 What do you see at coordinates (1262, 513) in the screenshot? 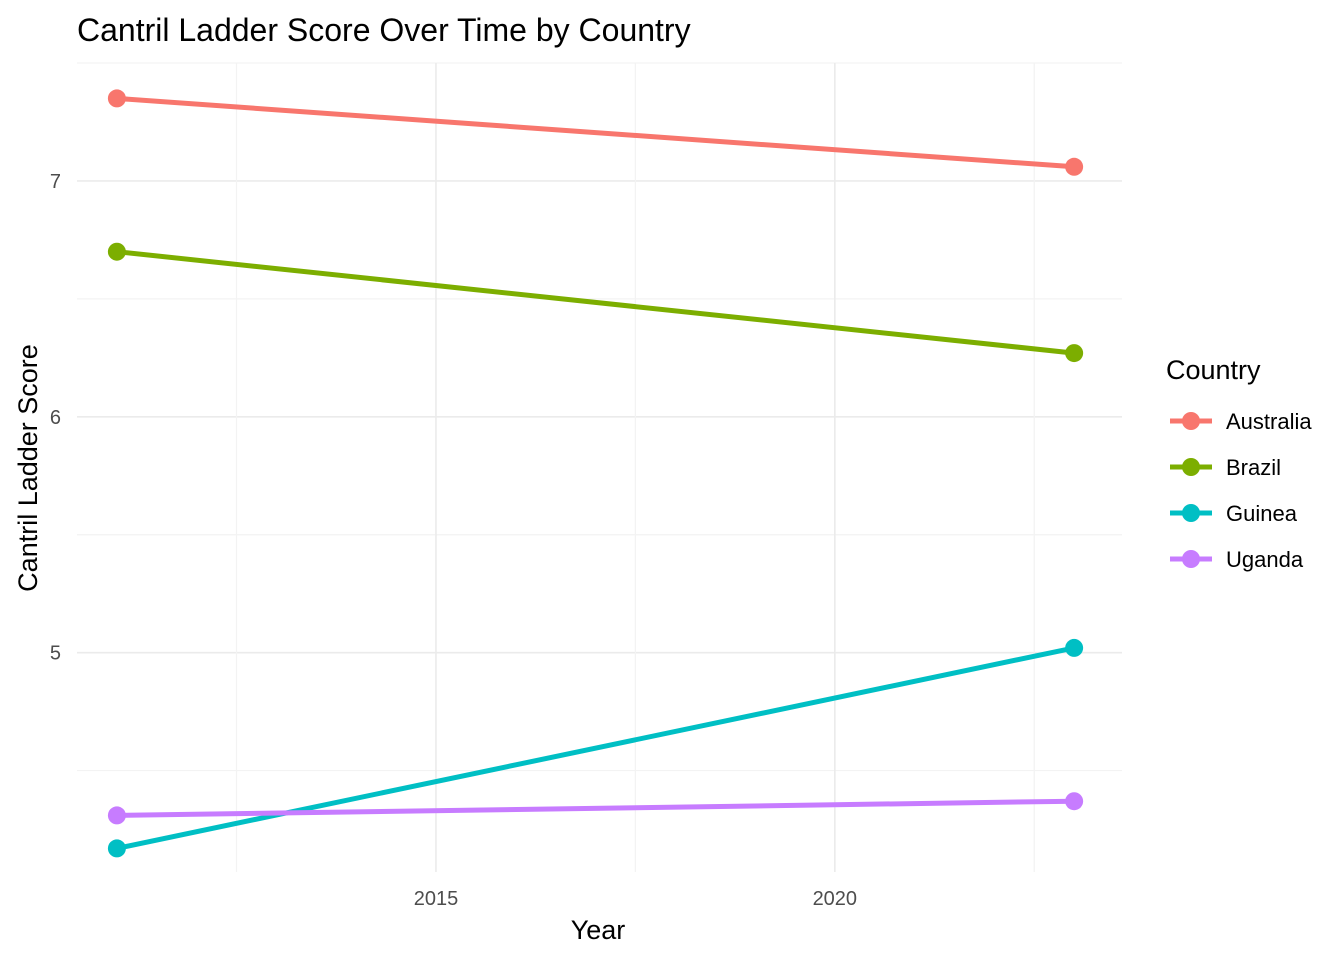
I see `legend-label-guinea: Guinea` at bounding box center [1262, 513].